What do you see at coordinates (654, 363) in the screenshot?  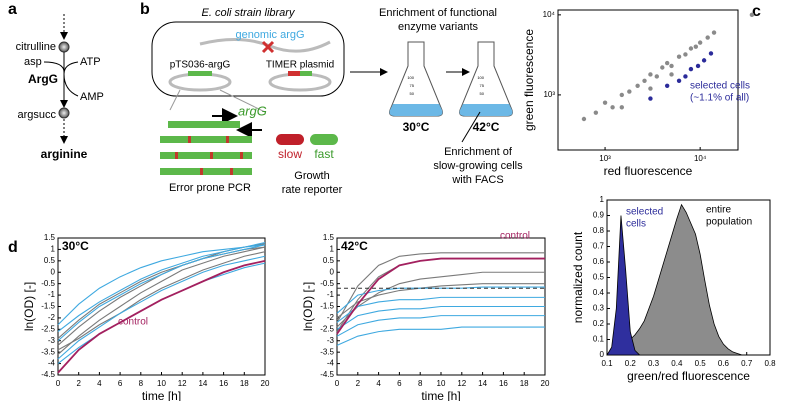 I see `x-tick-label: 0.3` at bounding box center [654, 363].